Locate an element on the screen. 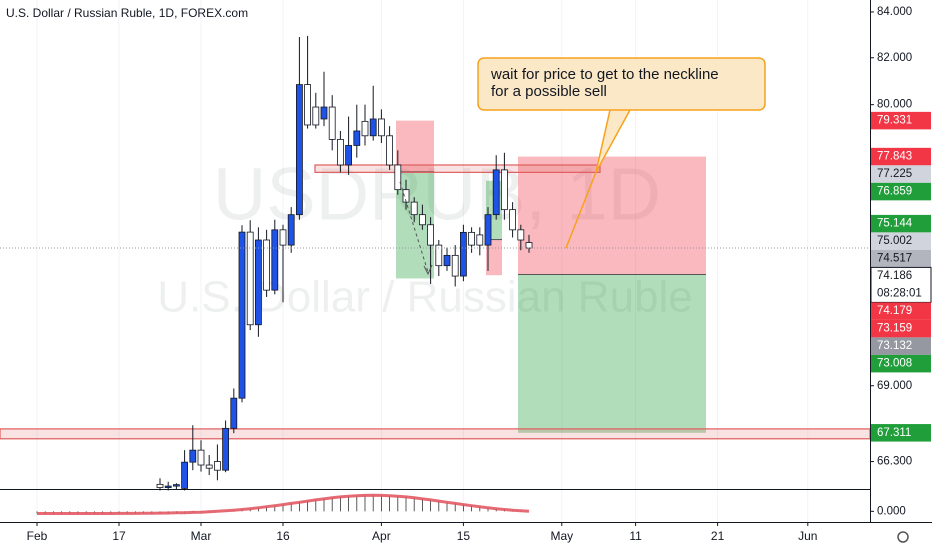 The height and width of the screenshot is (550, 932). callout-line: for a possible sell is located at coordinates (549, 91).